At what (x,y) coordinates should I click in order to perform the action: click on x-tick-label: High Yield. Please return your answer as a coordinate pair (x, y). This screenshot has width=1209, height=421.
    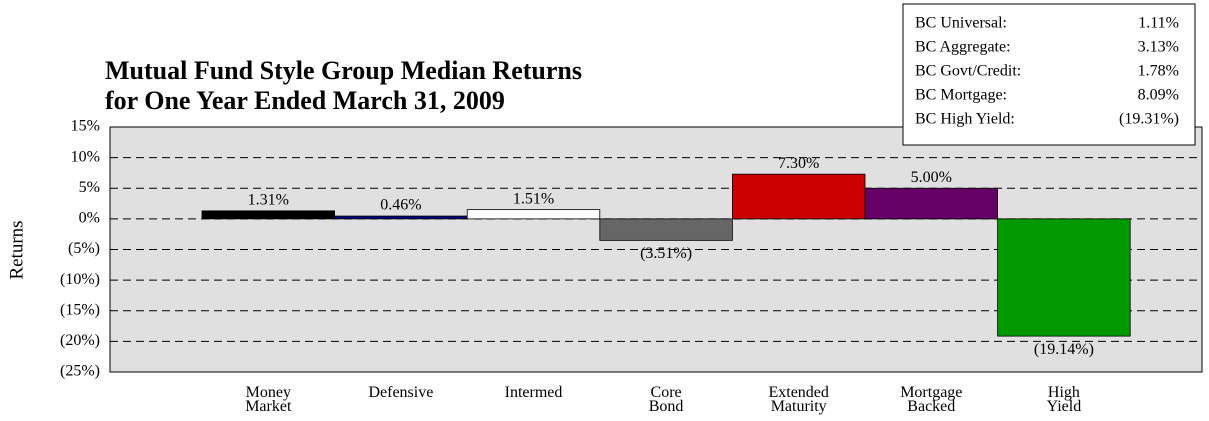
    Looking at the image, I should click on (1064, 399).